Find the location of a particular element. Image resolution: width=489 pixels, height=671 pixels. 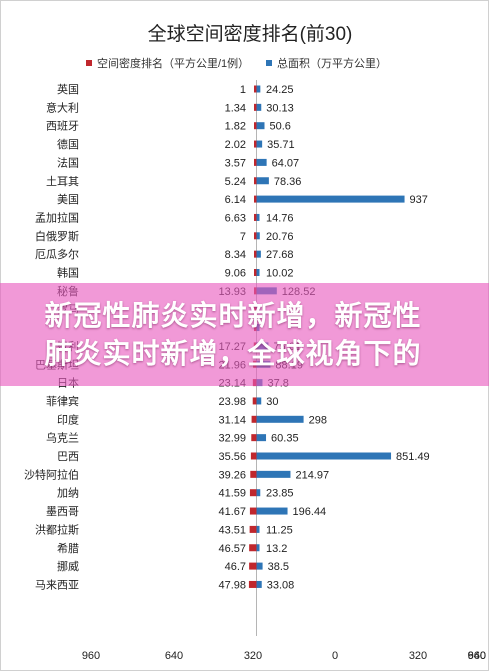

category-label: 巴西 is located at coordinates (68, 457).